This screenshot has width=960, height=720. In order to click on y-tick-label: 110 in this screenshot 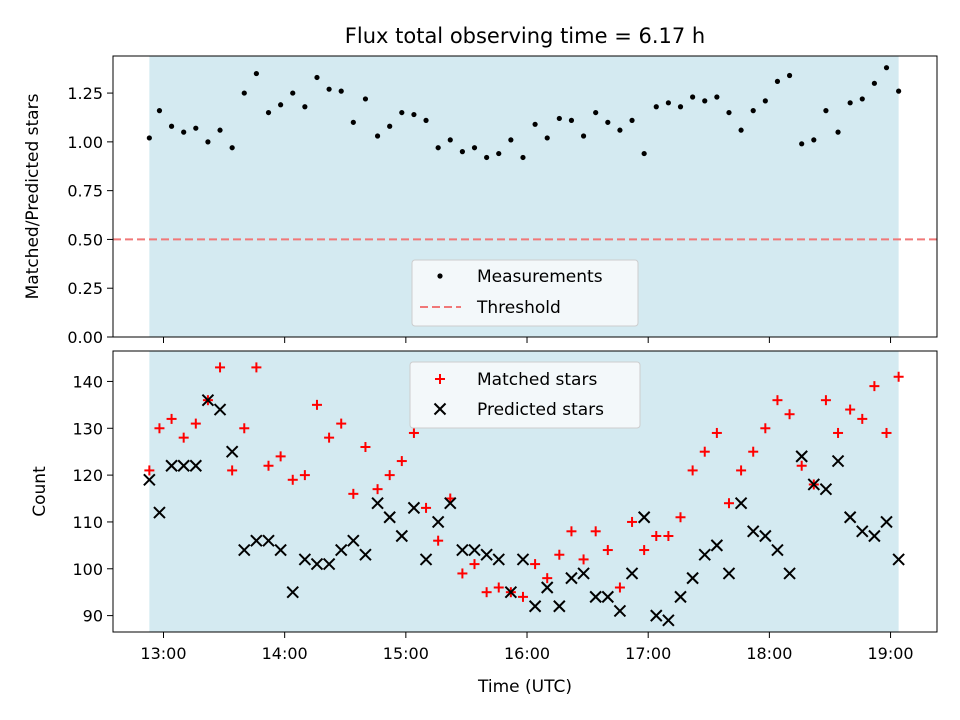, I will do `click(87, 522)`.